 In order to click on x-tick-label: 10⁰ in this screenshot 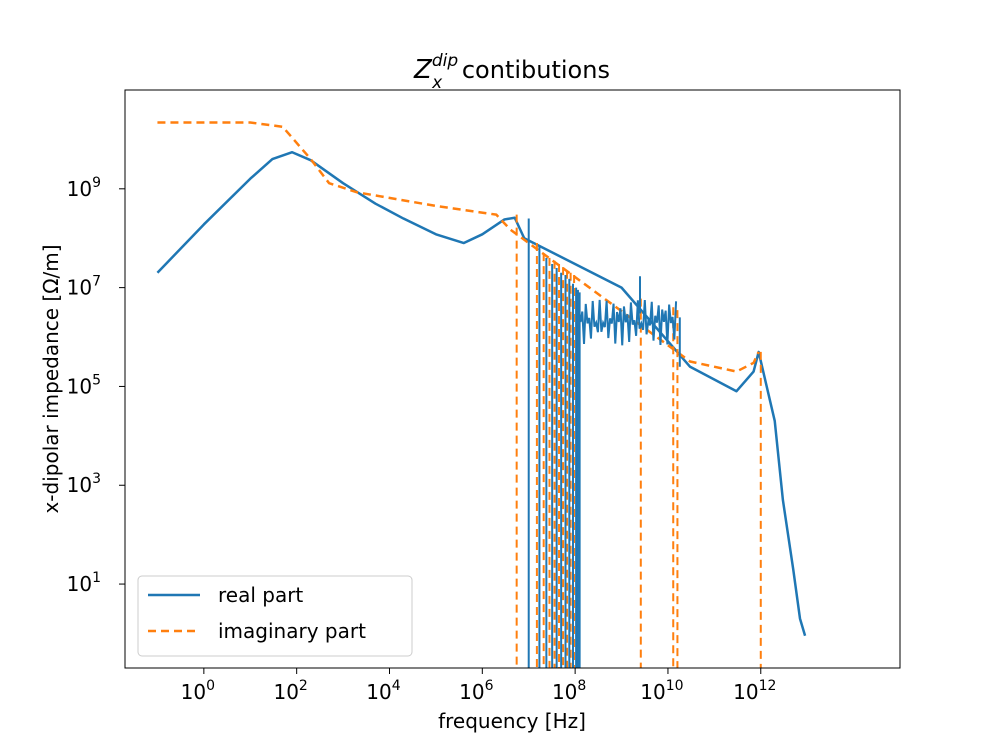, I will do `click(198, 691)`.